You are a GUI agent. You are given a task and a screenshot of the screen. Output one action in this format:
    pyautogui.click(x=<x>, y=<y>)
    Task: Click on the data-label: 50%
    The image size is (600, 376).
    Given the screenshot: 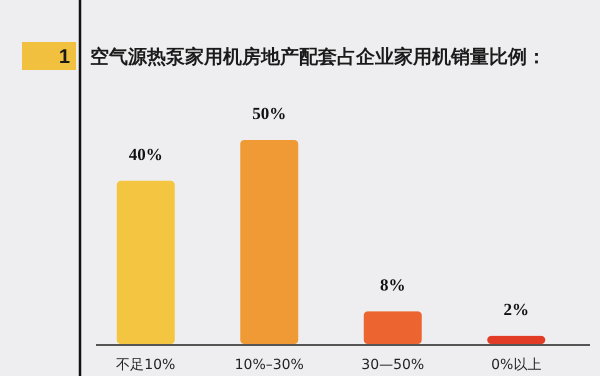 What is the action you would take?
    pyautogui.click(x=269, y=113)
    